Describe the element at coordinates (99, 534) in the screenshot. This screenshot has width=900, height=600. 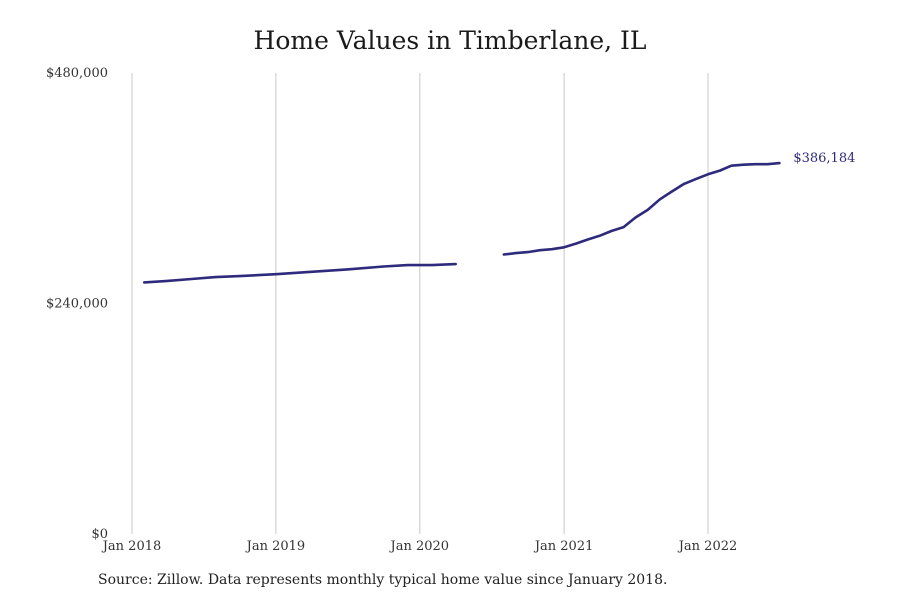
I see `y-tick-label: $0` at that location.